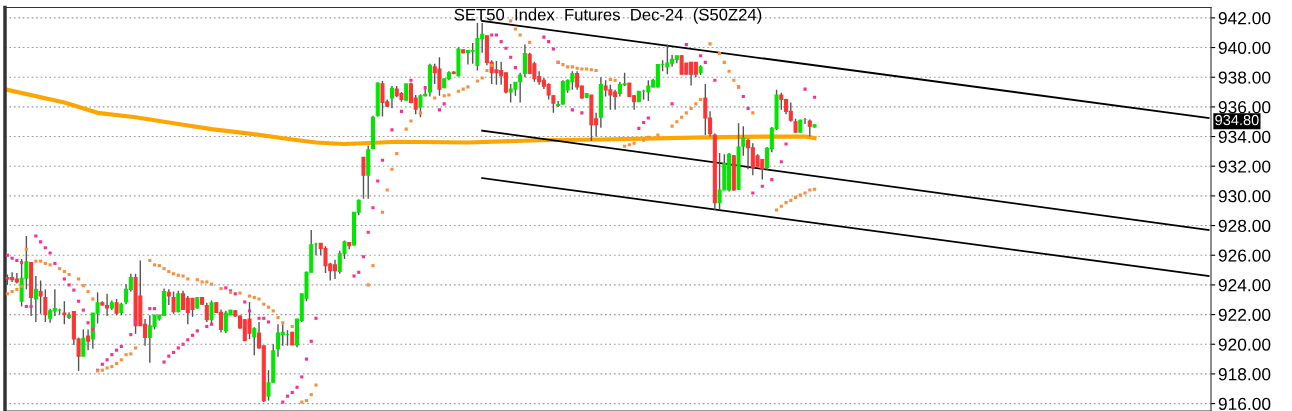 The image size is (1292, 411). I want to click on text: 934.80, so click(1237, 120).